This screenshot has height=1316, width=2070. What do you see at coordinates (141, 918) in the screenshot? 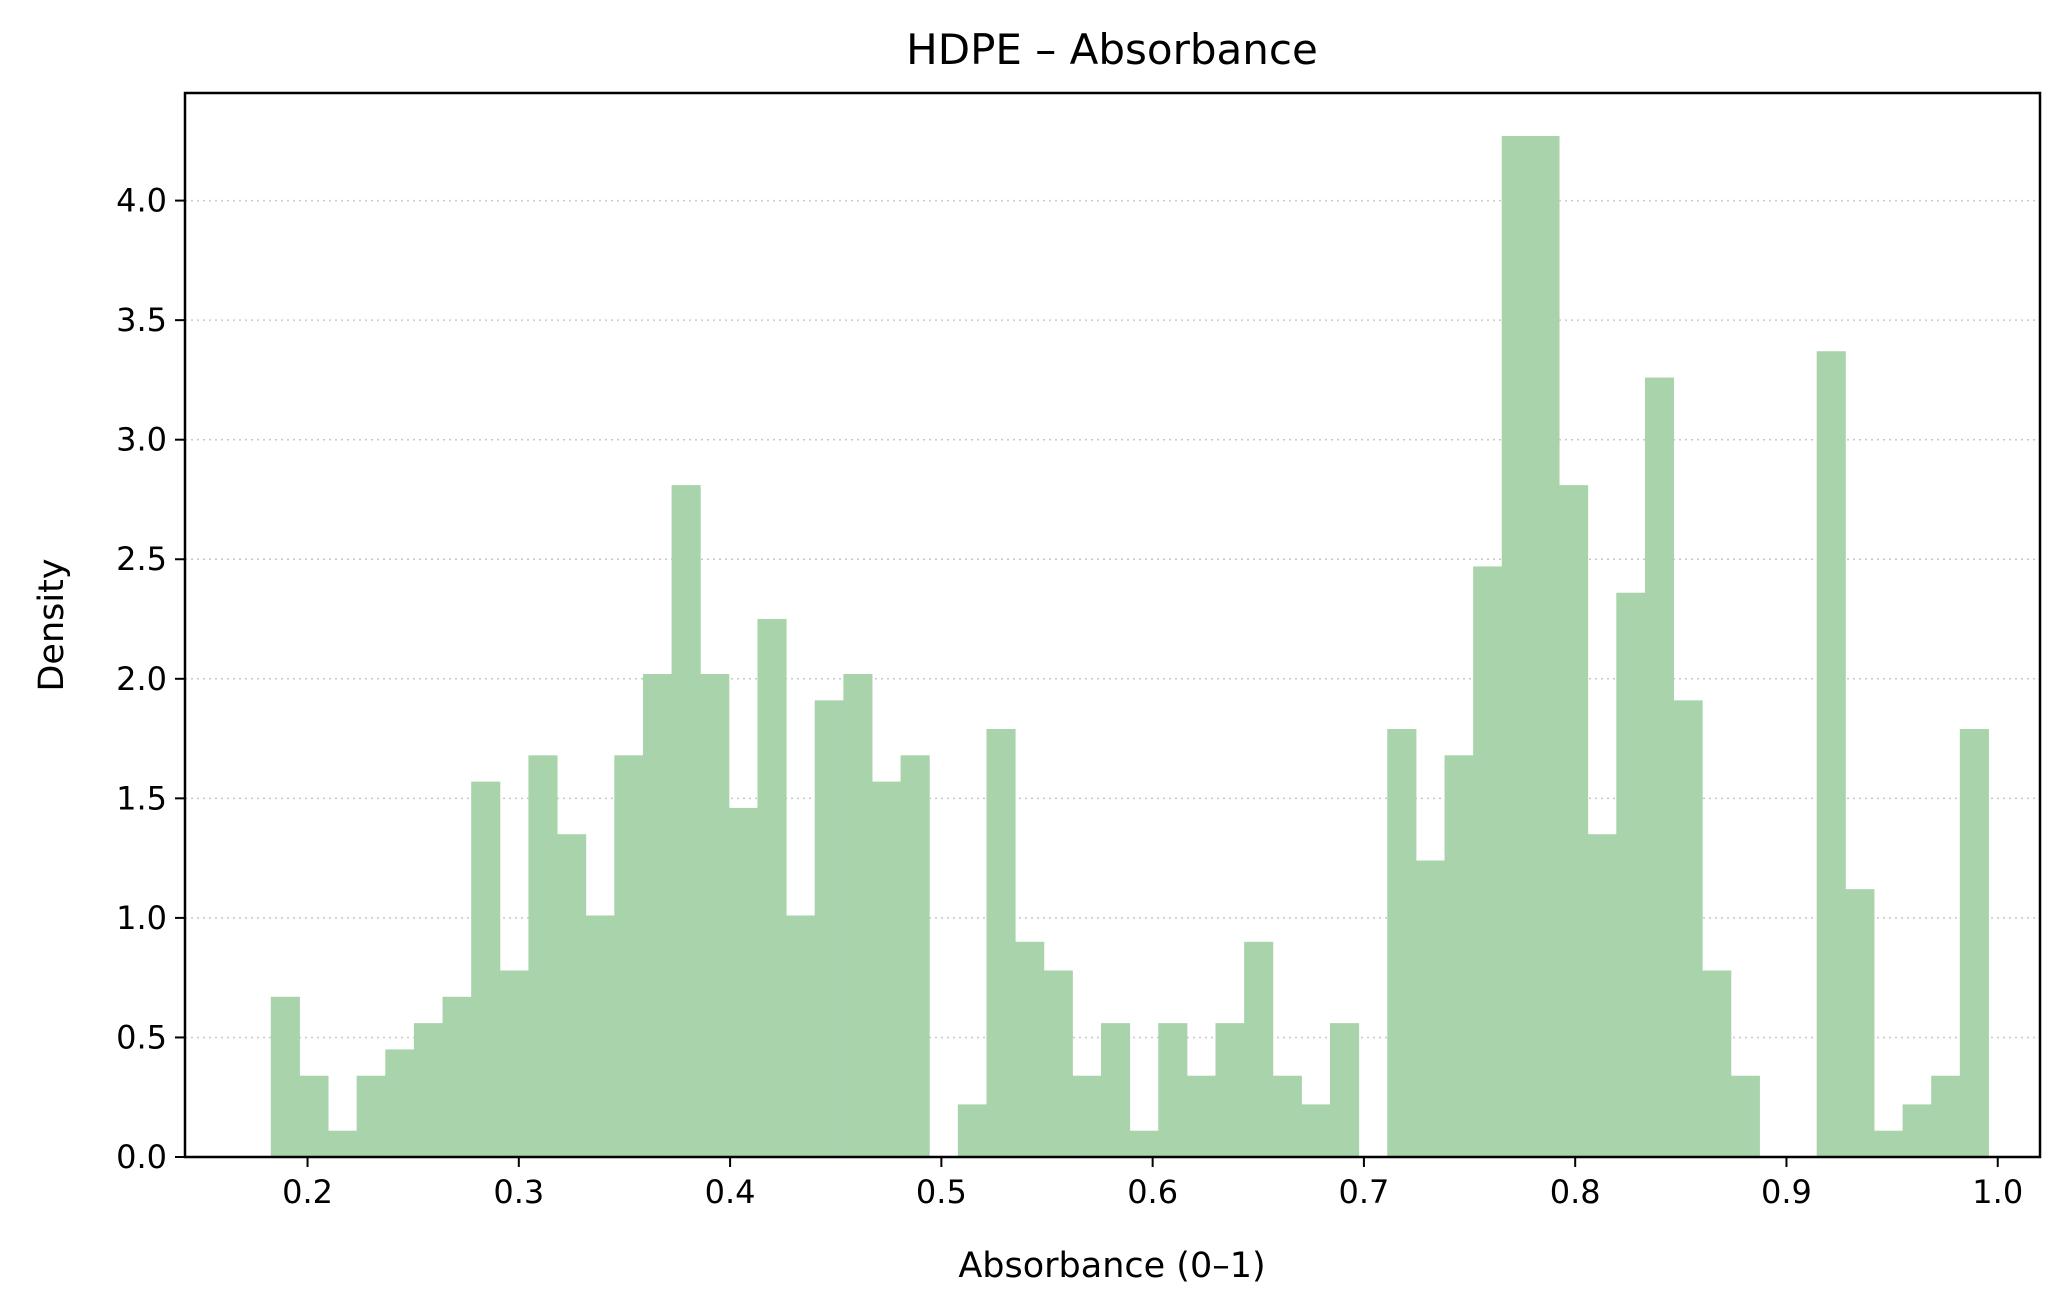
I see `y-tick-label: 1.0` at bounding box center [141, 918].